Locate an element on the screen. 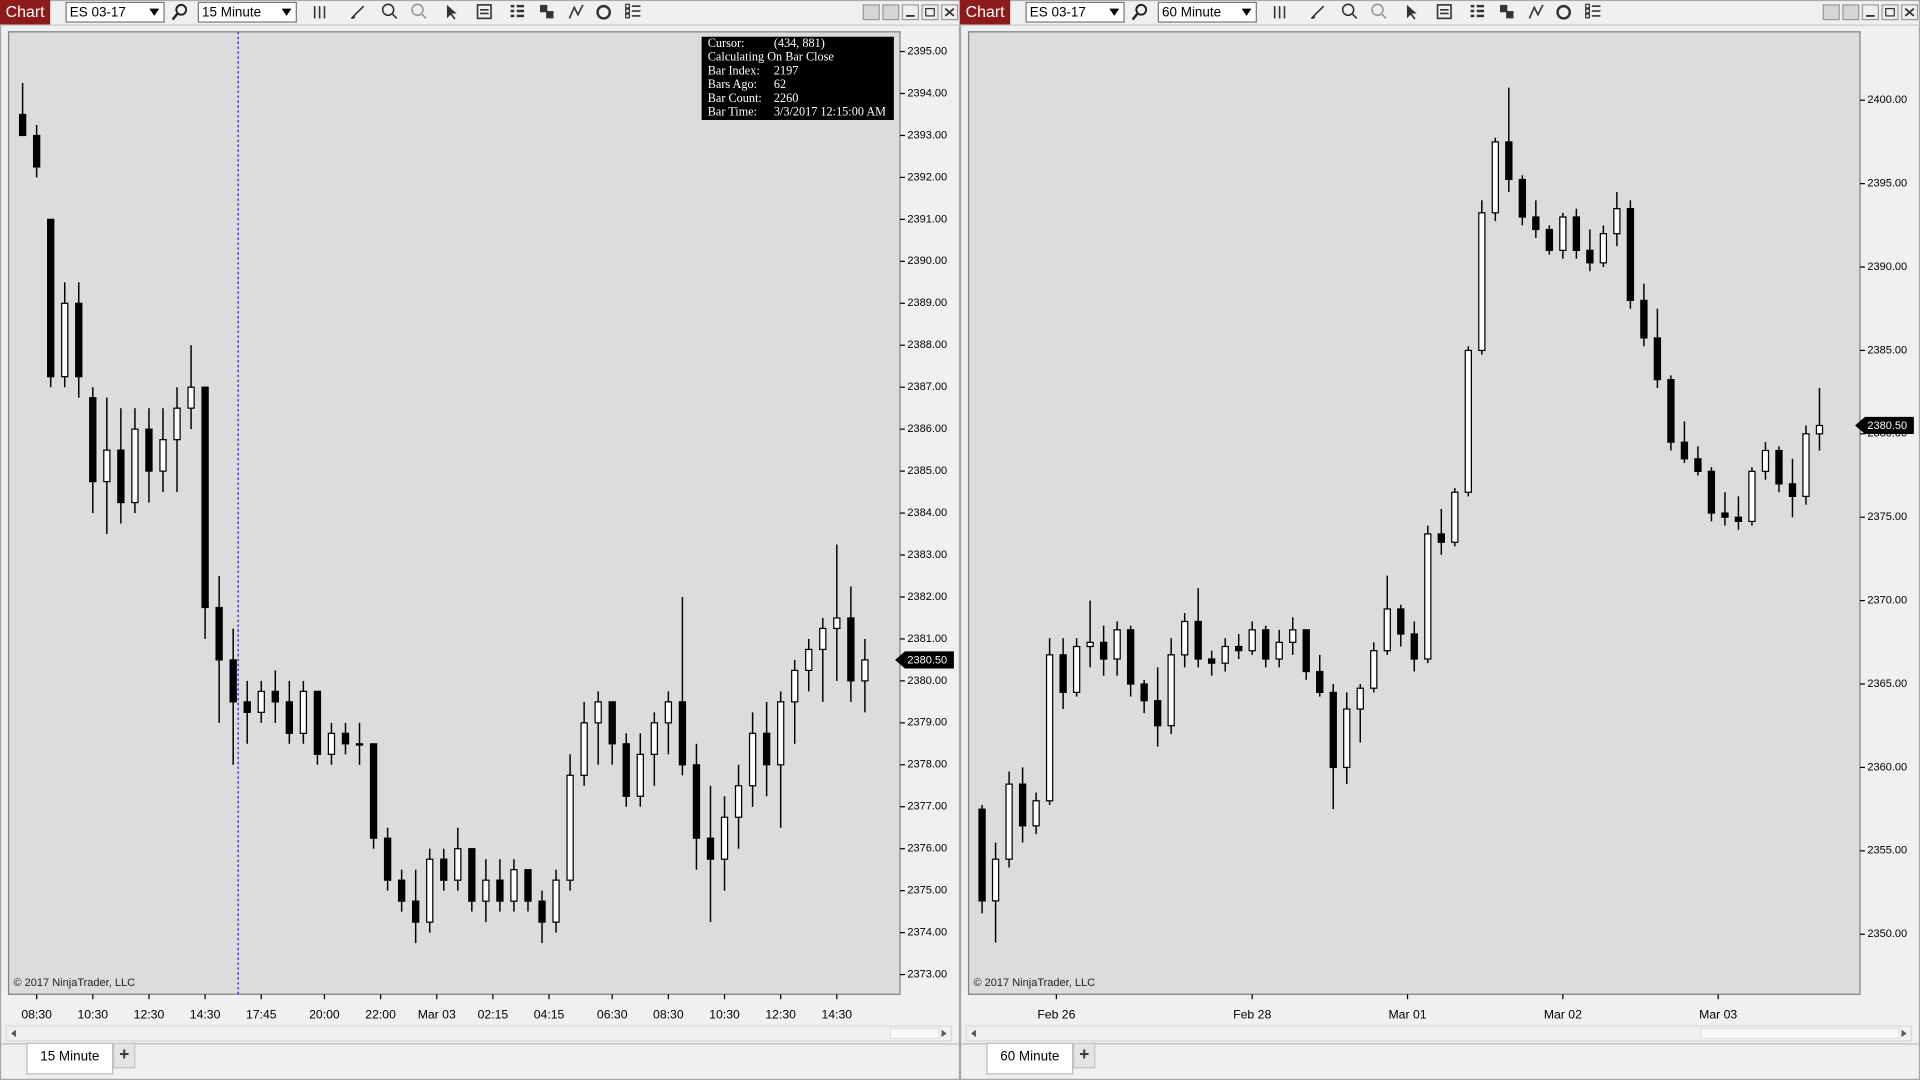 The height and width of the screenshot is (1080, 1920). chart-tab-label: 15 Minute is located at coordinates (69, 1055).